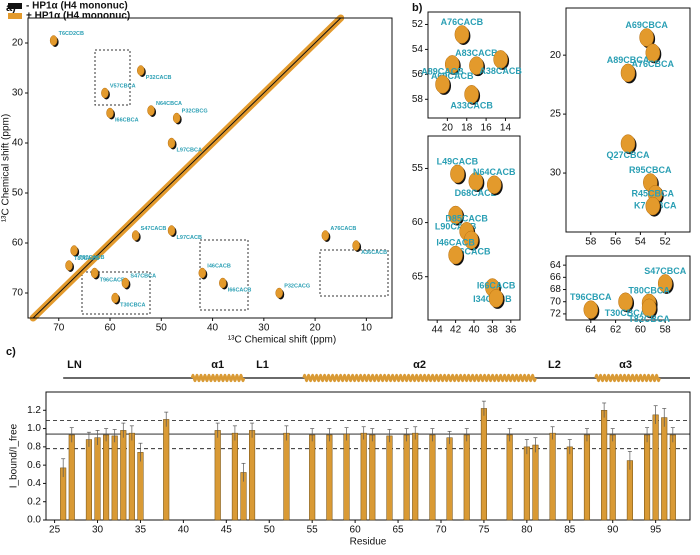  Describe the element at coordinates (11, 352) in the screenshot. I see `panel-label: c)` at that location.